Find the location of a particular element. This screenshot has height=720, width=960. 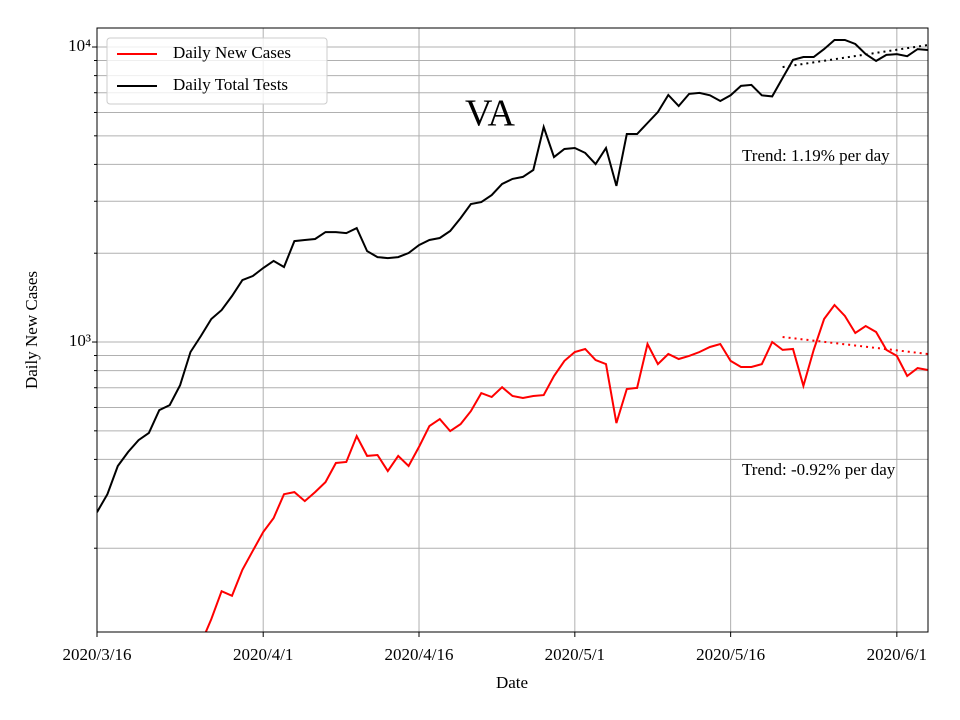

x-tick-label: 2020/3/16 is located at coordinates (97, 654).